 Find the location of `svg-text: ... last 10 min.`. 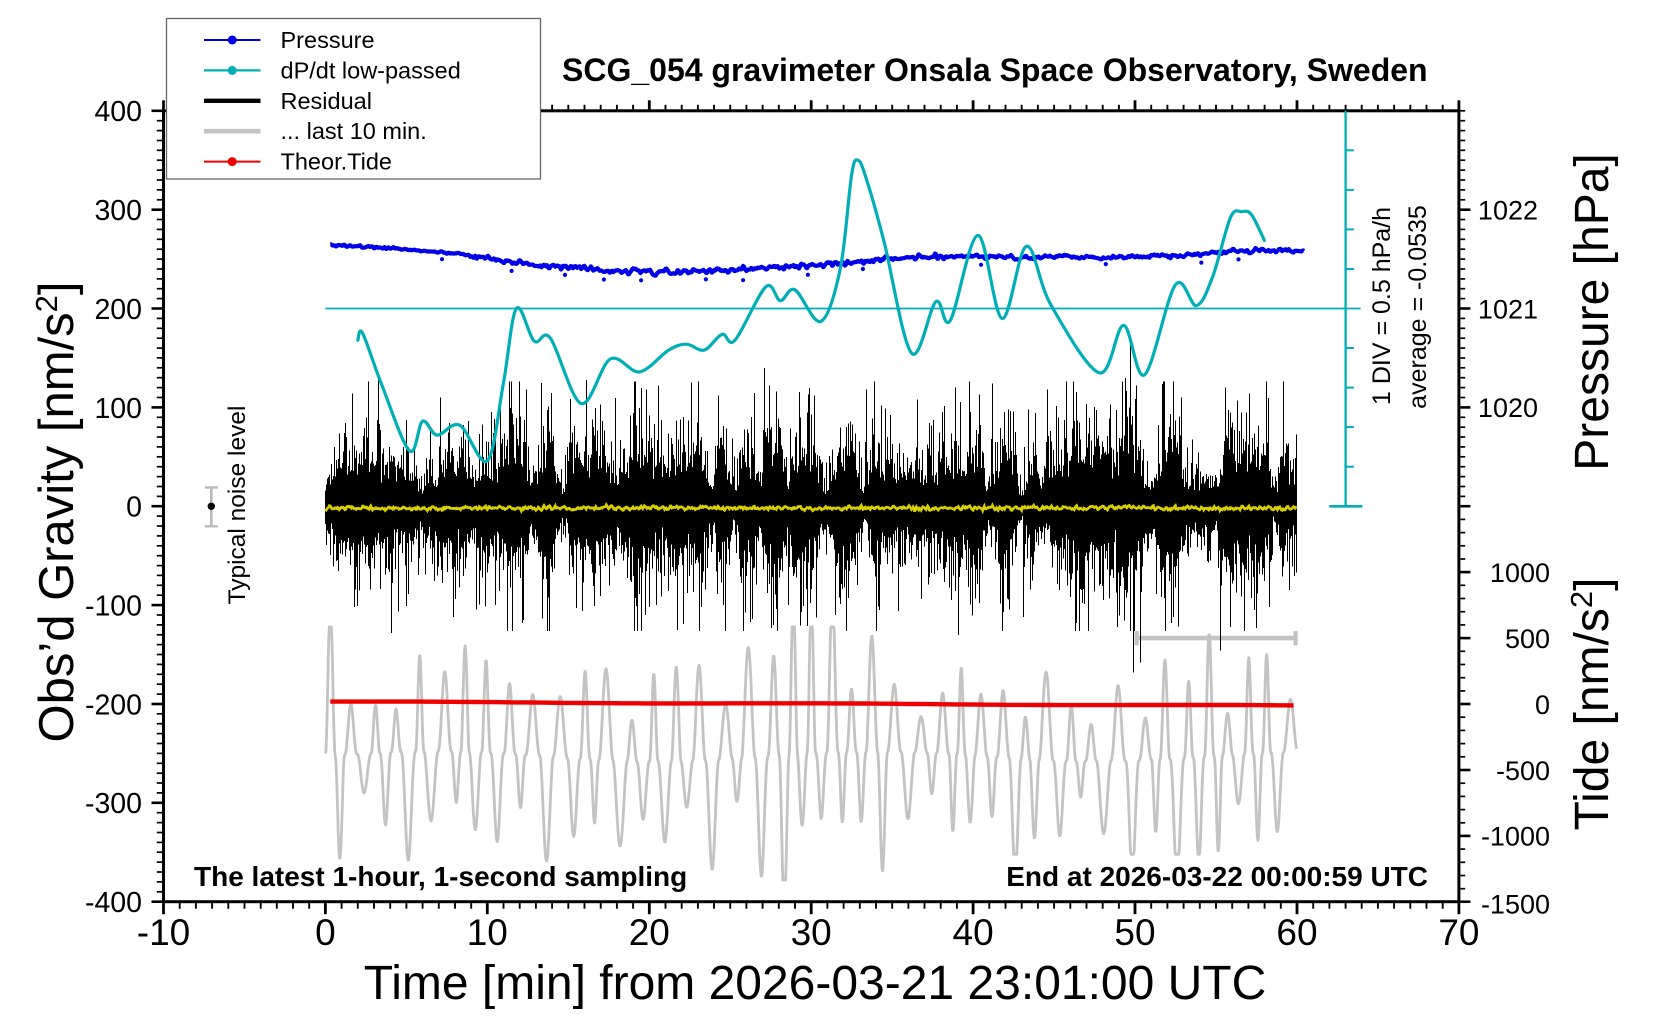

svg-text: ... last 10 min. is located at coordinates (354, 131).